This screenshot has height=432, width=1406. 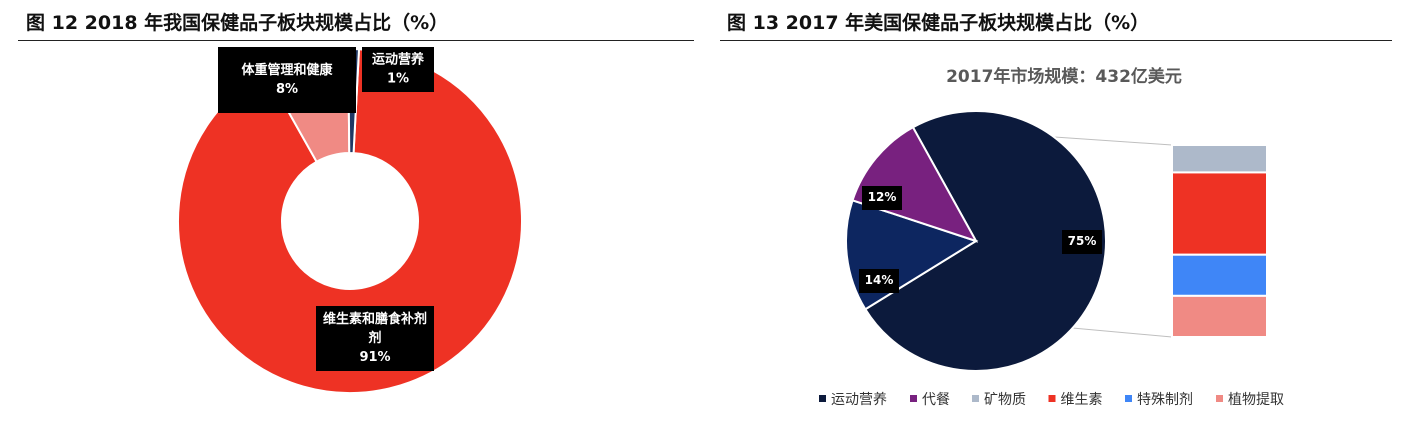 I want to click on pie-label-12-line-0: 12%, so click(x=882, y=197).